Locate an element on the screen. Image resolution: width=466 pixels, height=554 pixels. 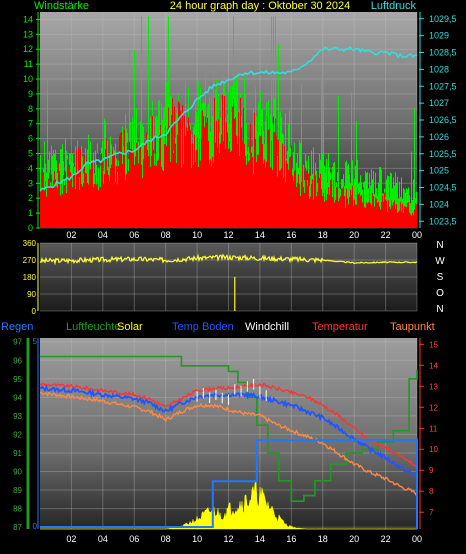
compass-label: W is located at coordinates (440, 261).